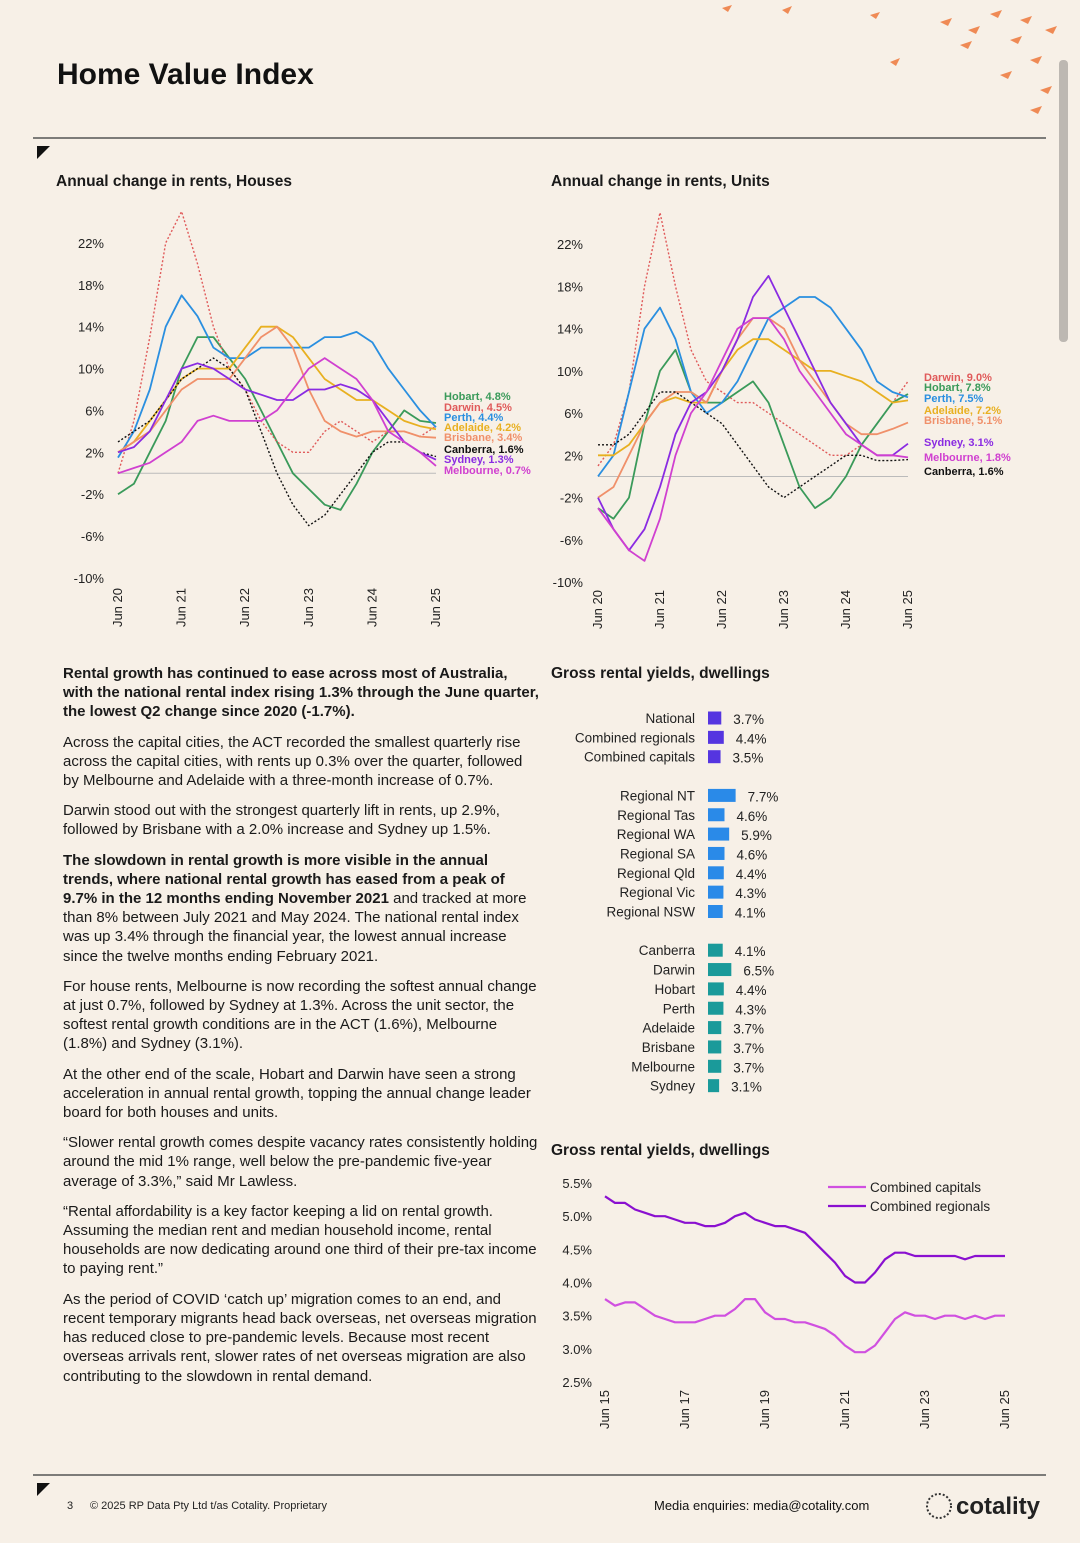  Describe the element at coordinates (573, 455) in the screenshot. I see `y-tick-label: 2%` at that location.